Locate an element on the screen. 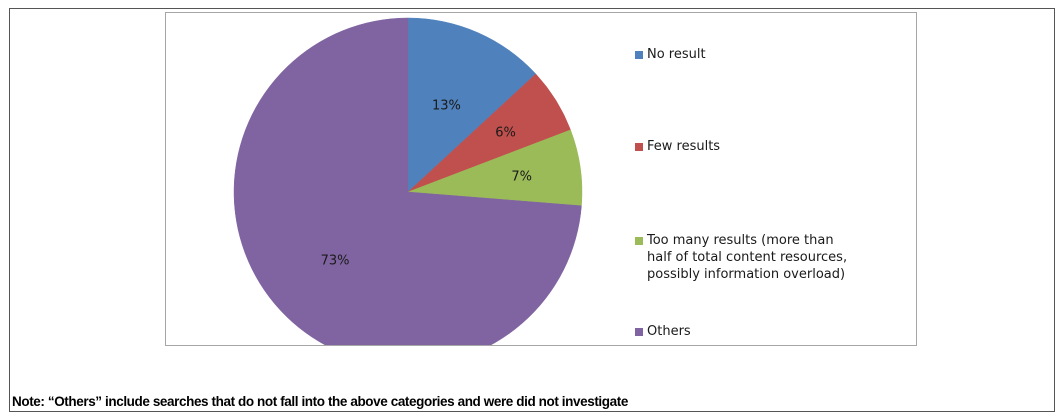 Image resolution: width=1058 pixels, height=414 pixels. legend-swatch-few-results is located at coordinates (639, 147).